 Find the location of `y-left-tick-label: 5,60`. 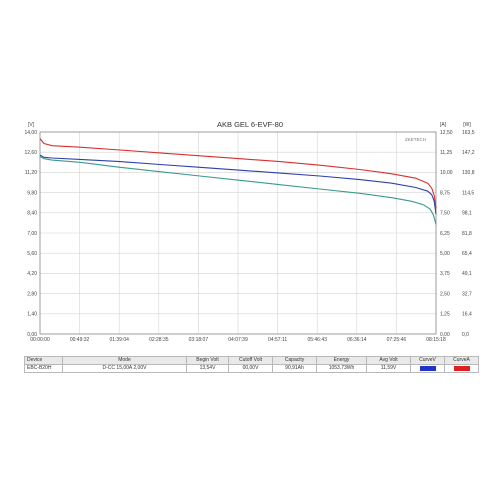

y-left-tick-label: 5,60 is located at coordinates (32, 254).